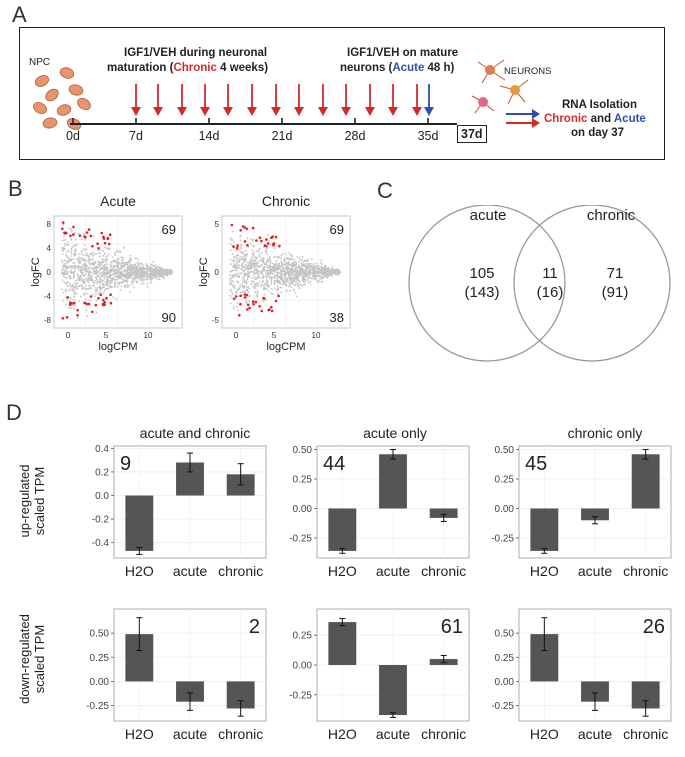 The image size is (685, 757). Describe the element at coordinates (342, 643) in the screenshot. I see `bar` at that location.